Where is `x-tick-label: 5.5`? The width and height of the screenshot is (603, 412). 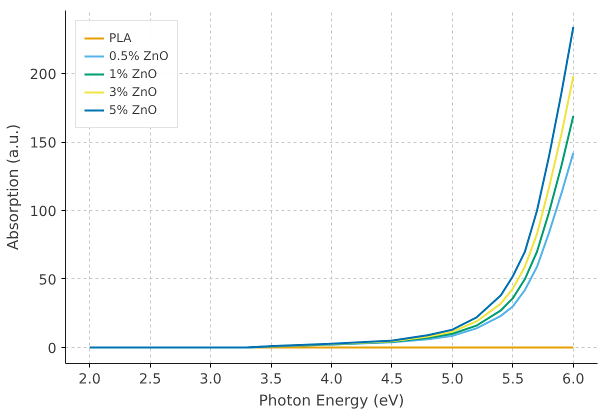 x-tick-label: 5.5 is located at coordinates (513, 380).